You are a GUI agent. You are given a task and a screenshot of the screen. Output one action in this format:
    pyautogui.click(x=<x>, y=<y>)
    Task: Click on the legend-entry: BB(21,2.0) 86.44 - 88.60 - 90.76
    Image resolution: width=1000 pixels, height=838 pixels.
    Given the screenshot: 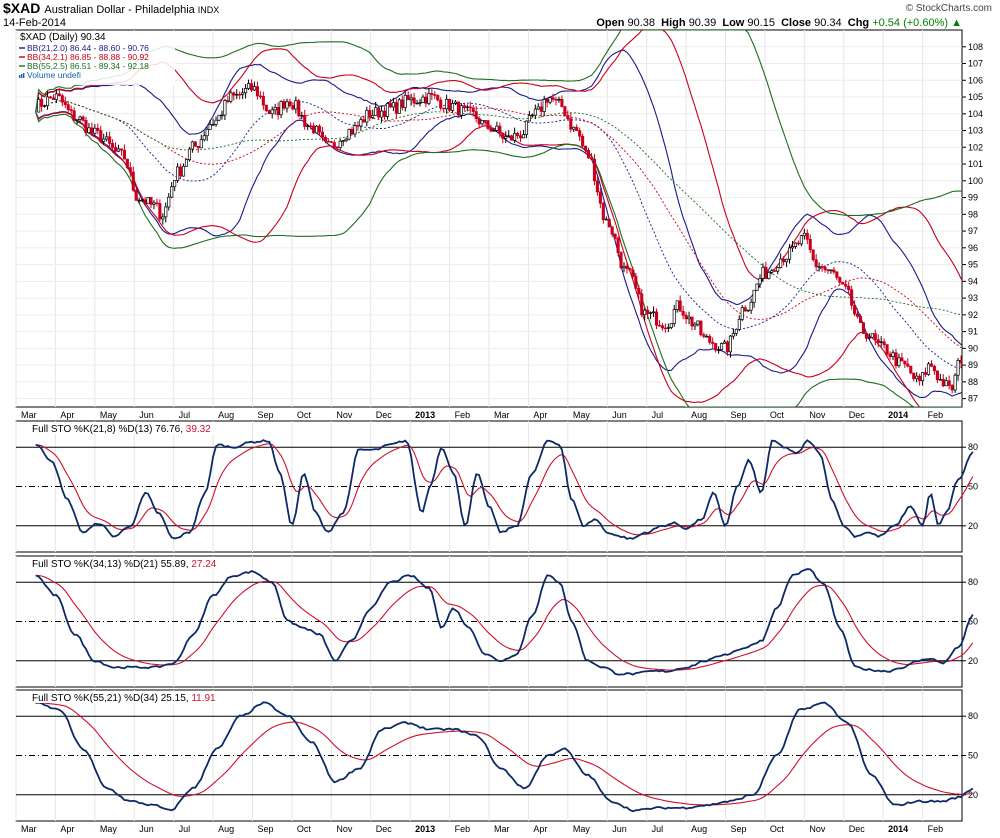 What is the action you would take?
    pyautogui.click(x=88, y=48)
    